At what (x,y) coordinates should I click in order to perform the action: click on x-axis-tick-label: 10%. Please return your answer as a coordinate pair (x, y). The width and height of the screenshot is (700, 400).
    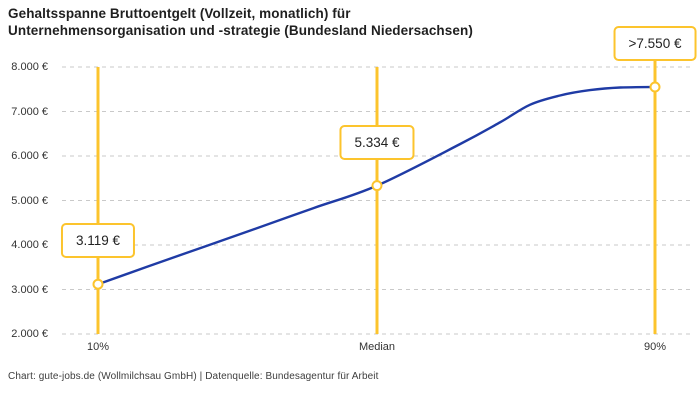
    Looking at the image, I should click on (98, 347).